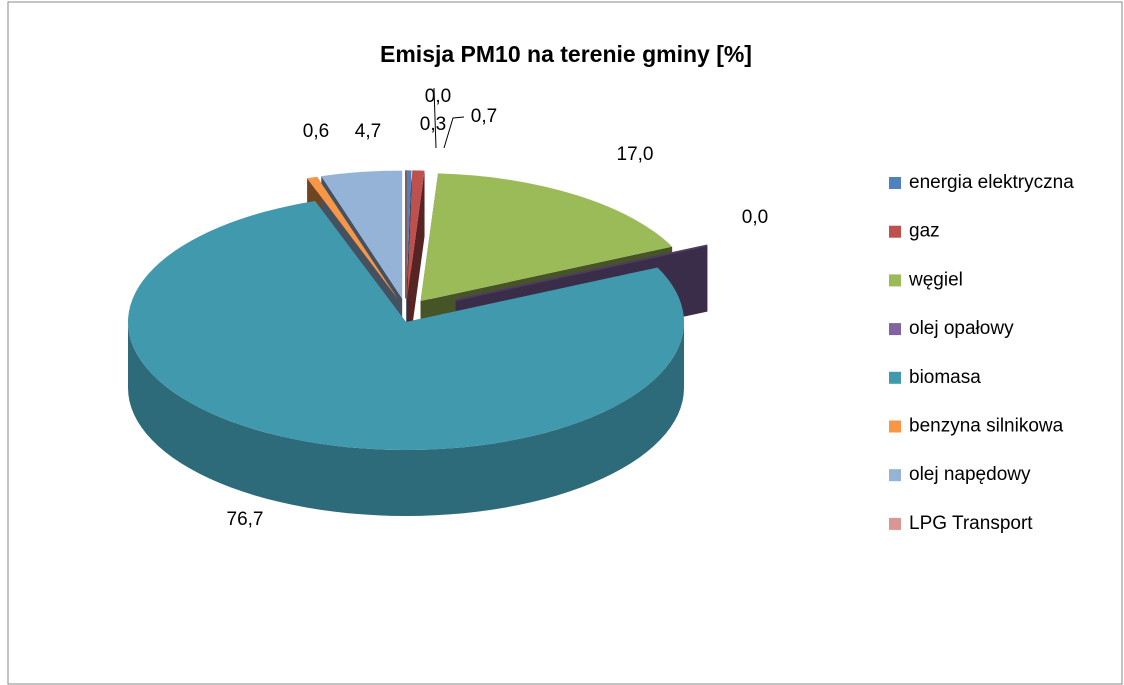 The image size is (1124, 685). What do you see at coordinates (961, 328) in the screenshot?
I see `legend-label: olej opałowy` at bounding box center [961, 328].